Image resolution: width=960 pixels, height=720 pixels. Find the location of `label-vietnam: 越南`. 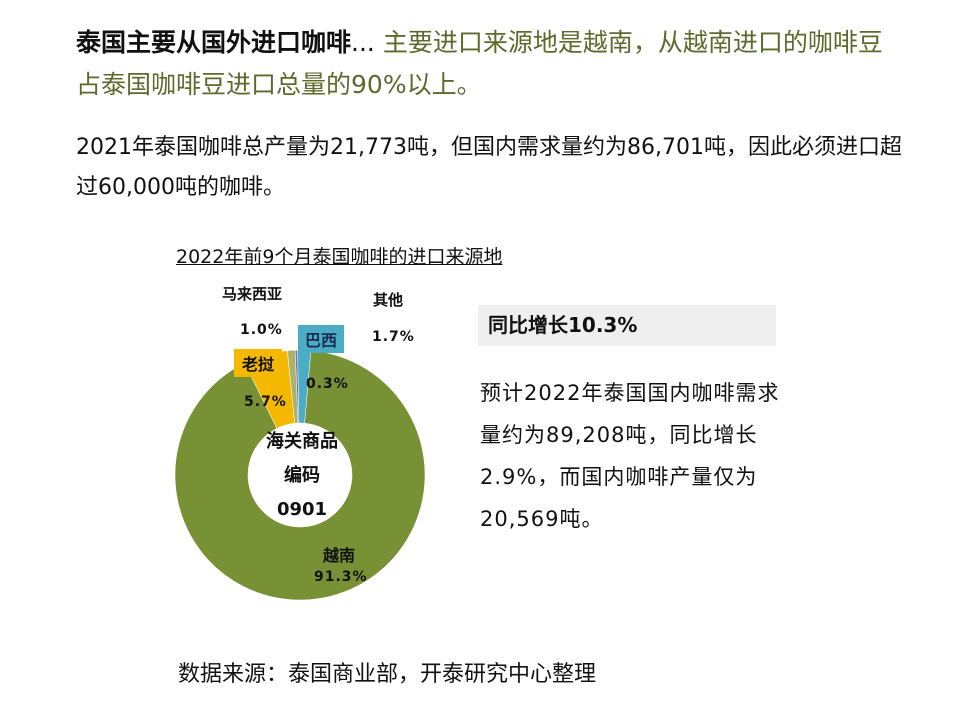

label-vietnam: 越南 is located at coordinates (339, 555).